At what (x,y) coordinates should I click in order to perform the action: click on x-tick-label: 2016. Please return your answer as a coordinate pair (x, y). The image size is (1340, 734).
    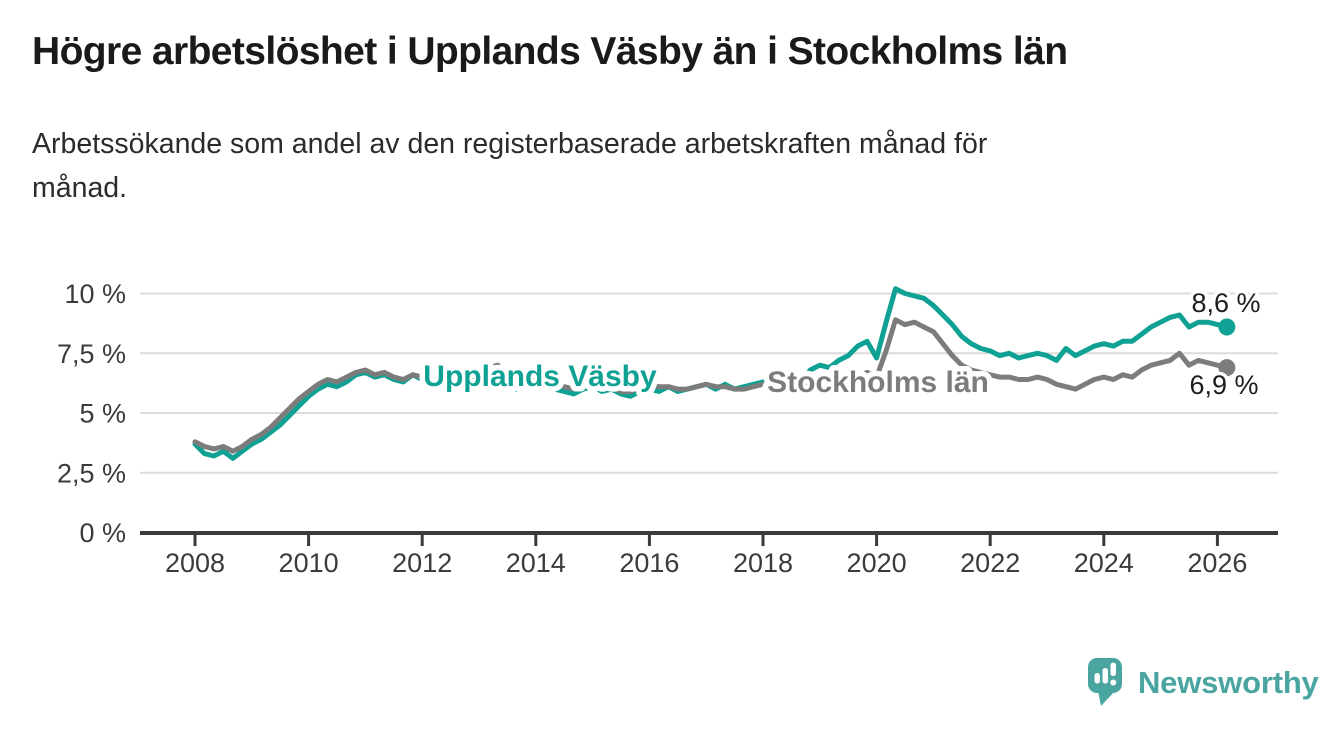
    Looking at the image, I should click on (649, 563).